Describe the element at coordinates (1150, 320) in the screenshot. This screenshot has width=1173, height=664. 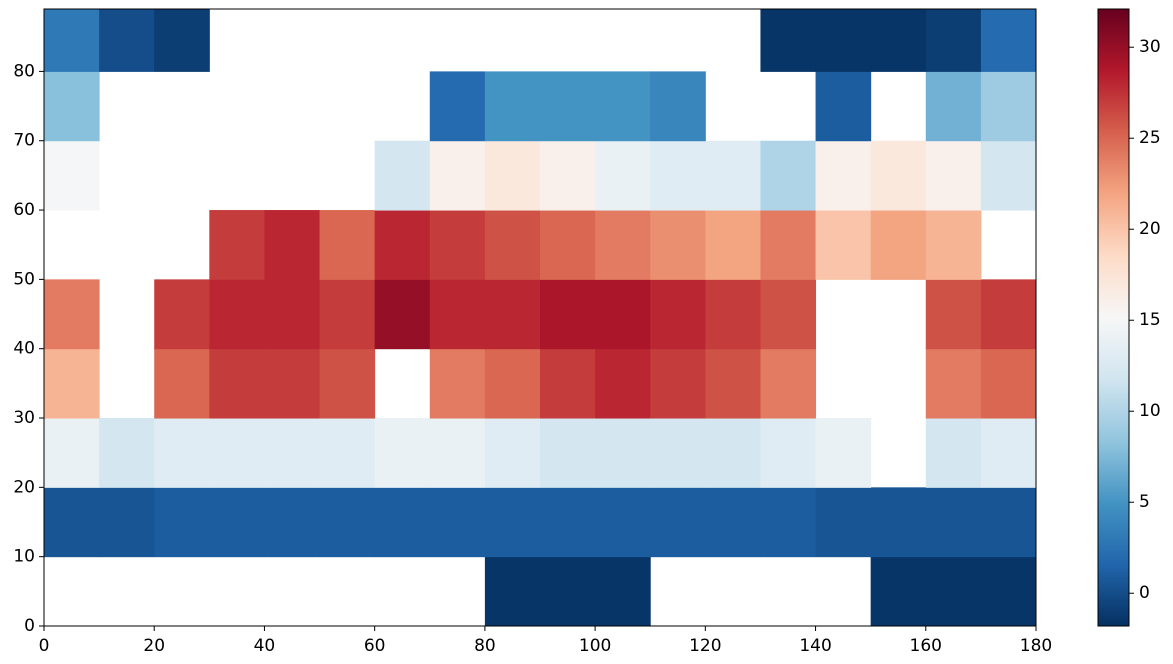
I see `colorbar-tick-label: 15` at that location.